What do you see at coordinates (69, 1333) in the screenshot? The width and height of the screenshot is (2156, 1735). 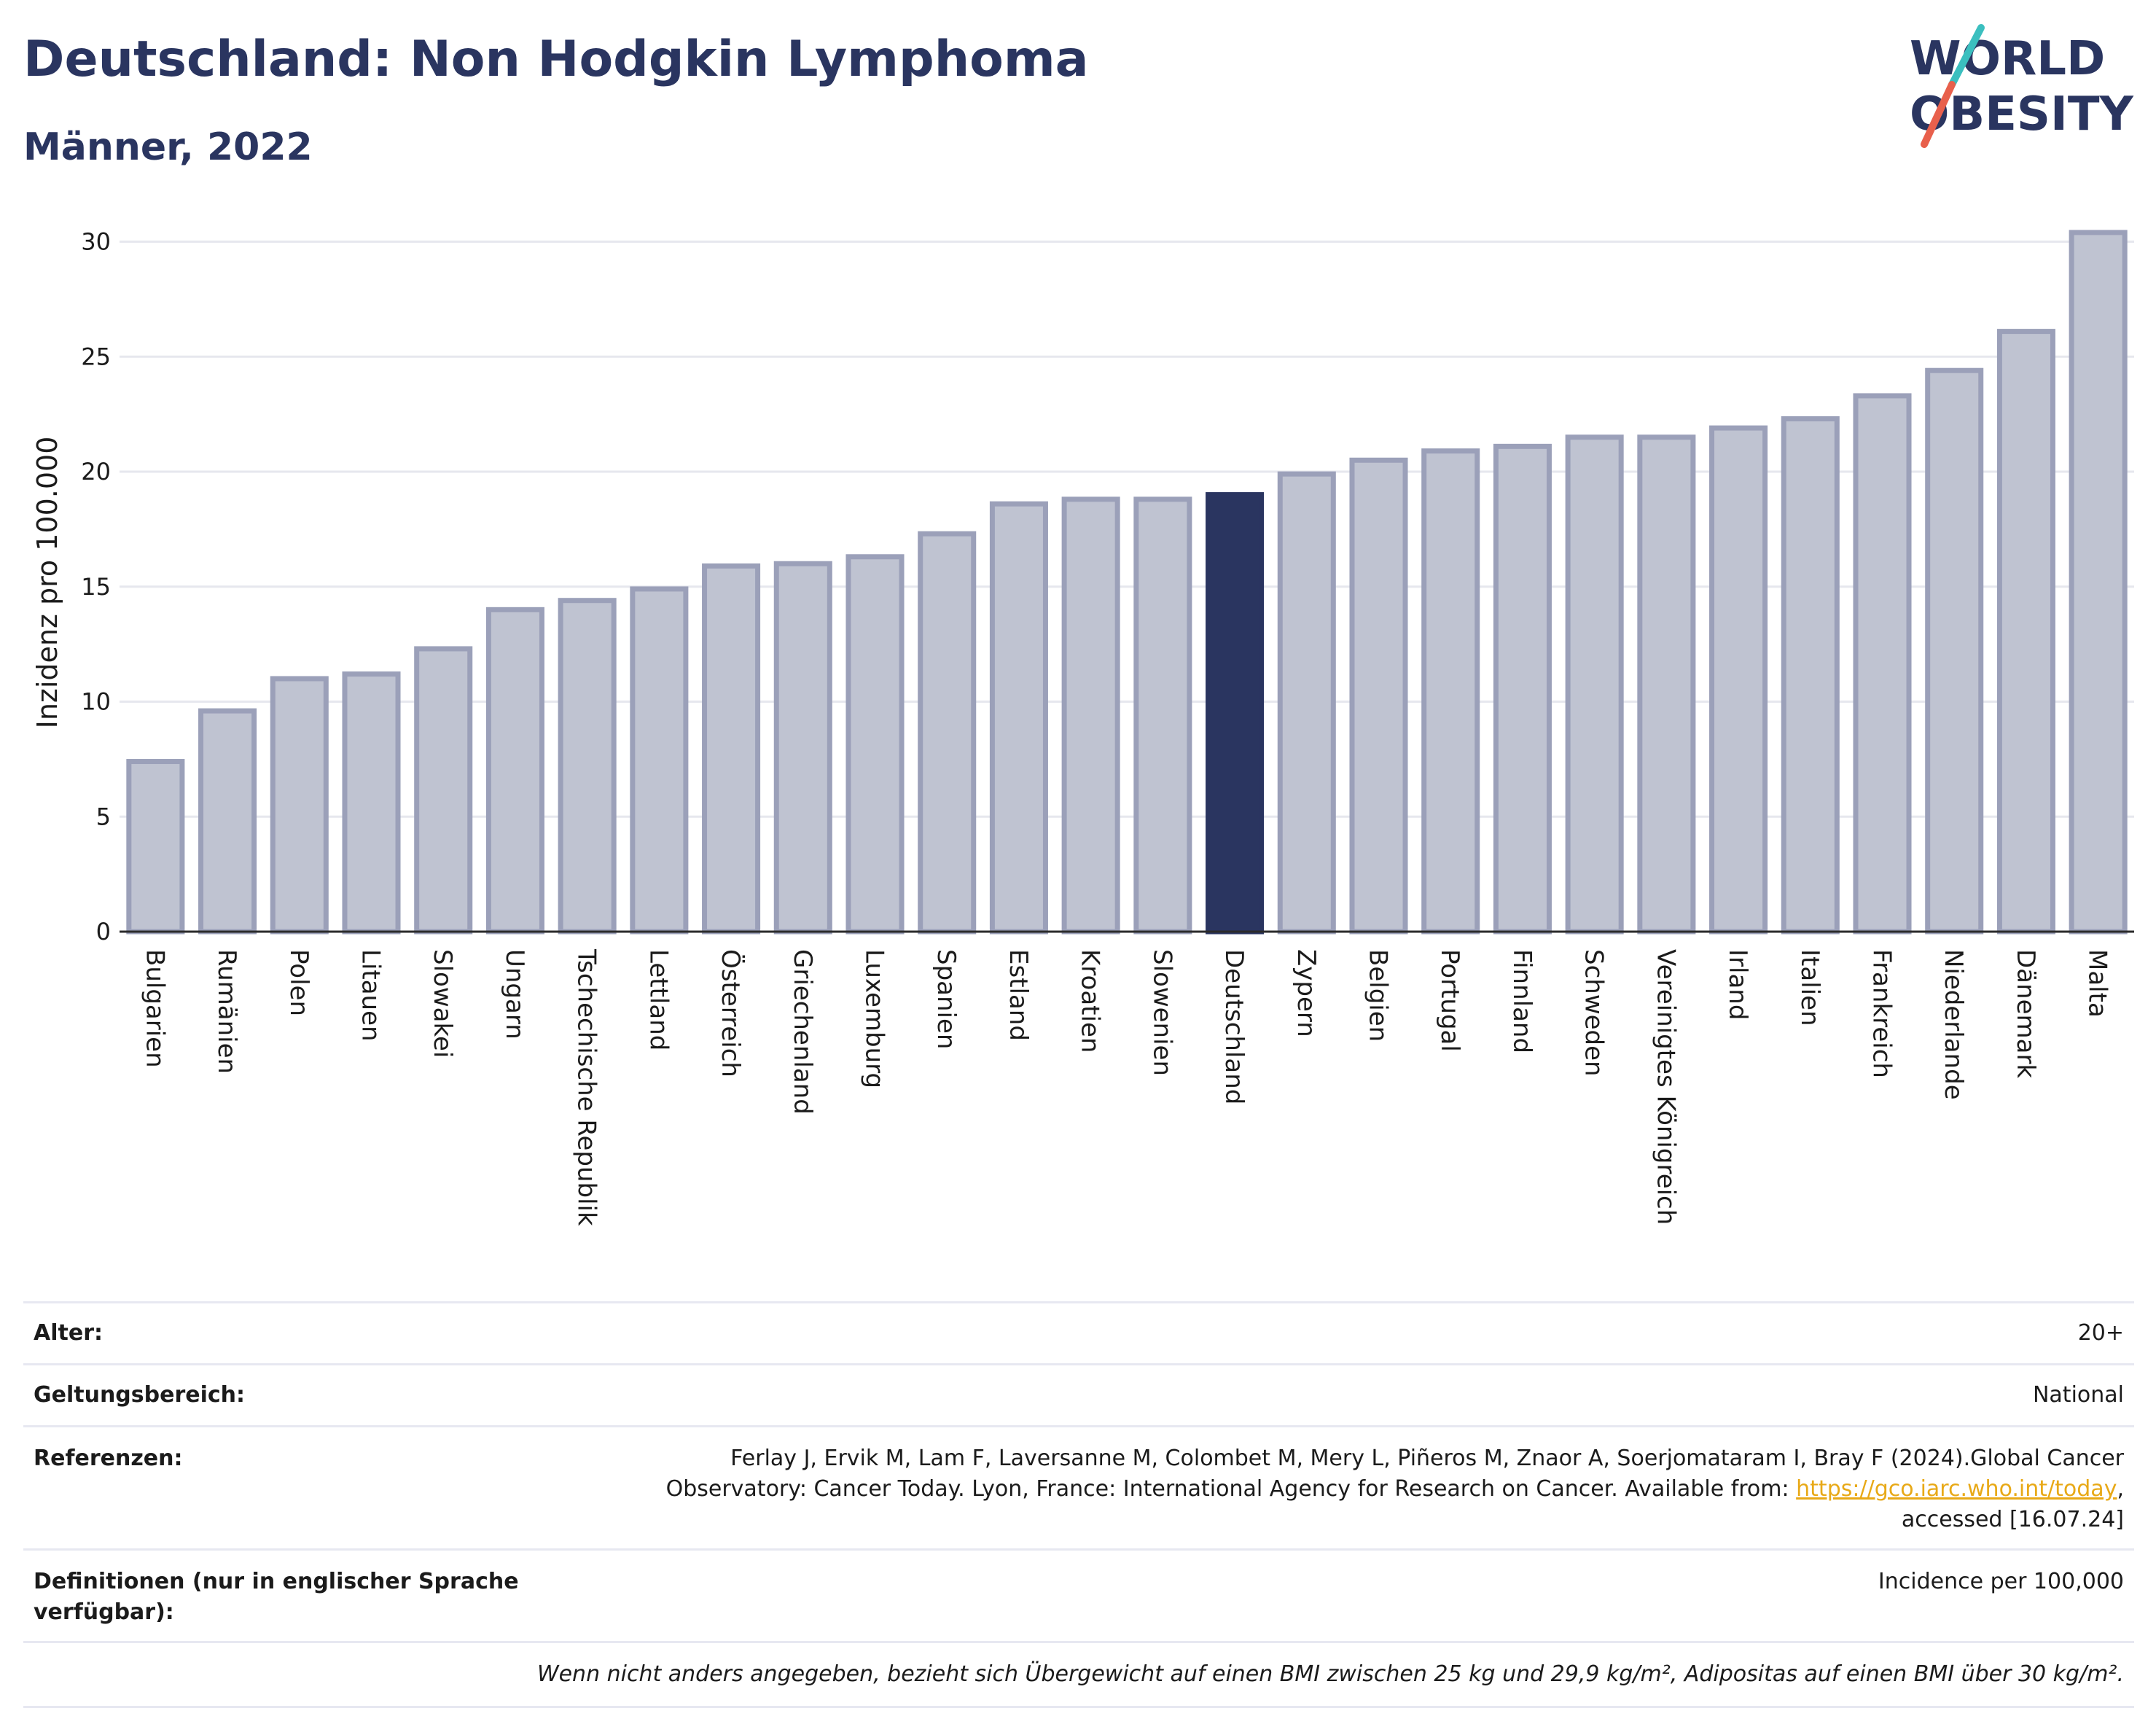 I see `info-label: Alter:` at bounding box center [69, 1333].